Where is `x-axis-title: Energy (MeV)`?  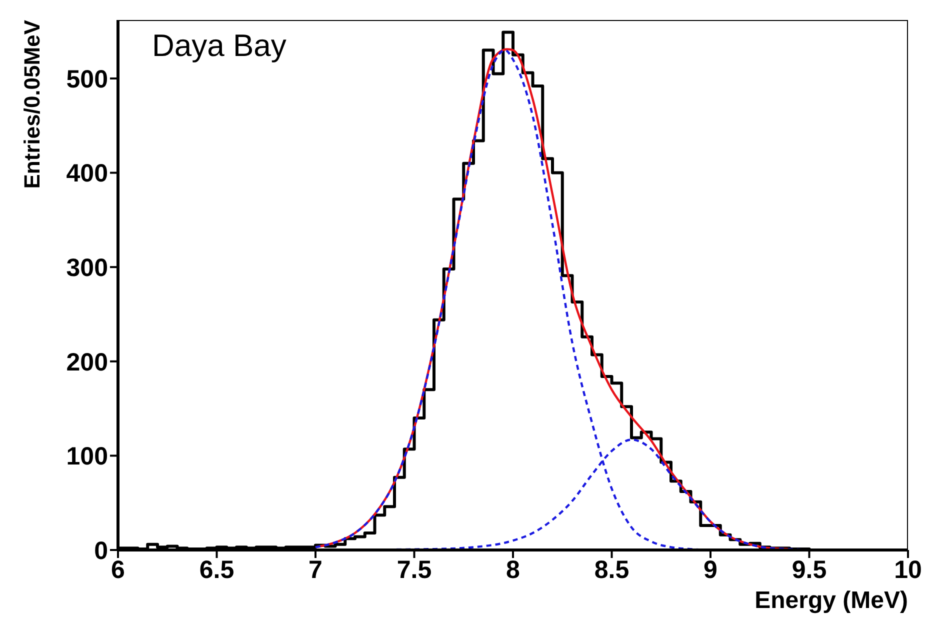 x-axis-title: Energy (MeV) is located at coordinates (831, 600).